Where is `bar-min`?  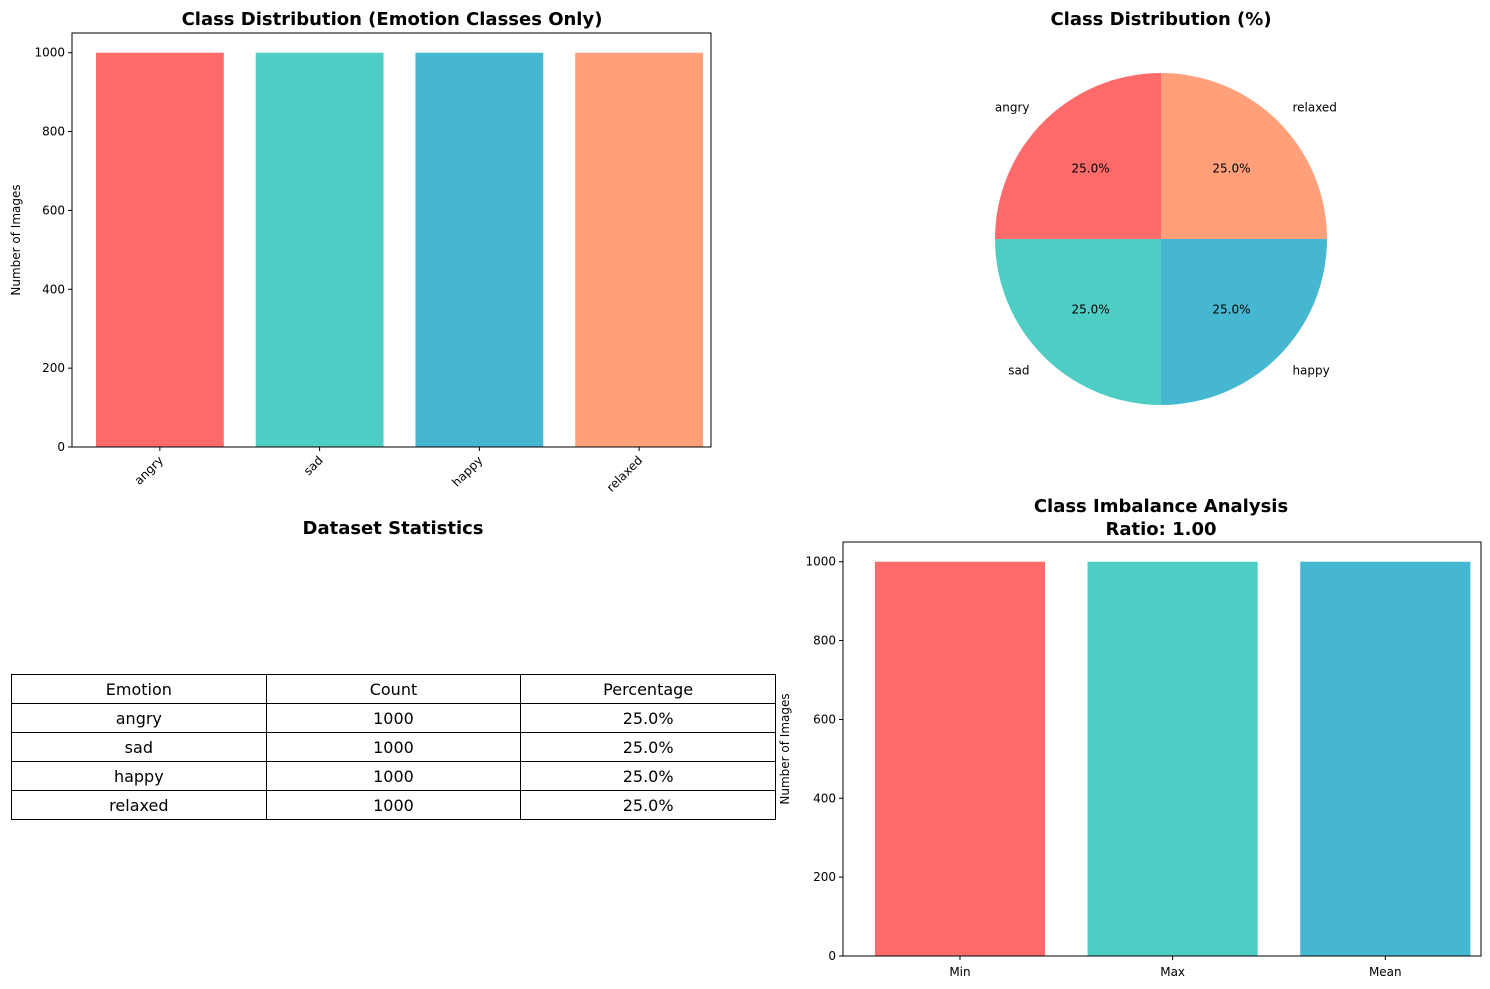
bar-min is located at coordinates (960, 758).